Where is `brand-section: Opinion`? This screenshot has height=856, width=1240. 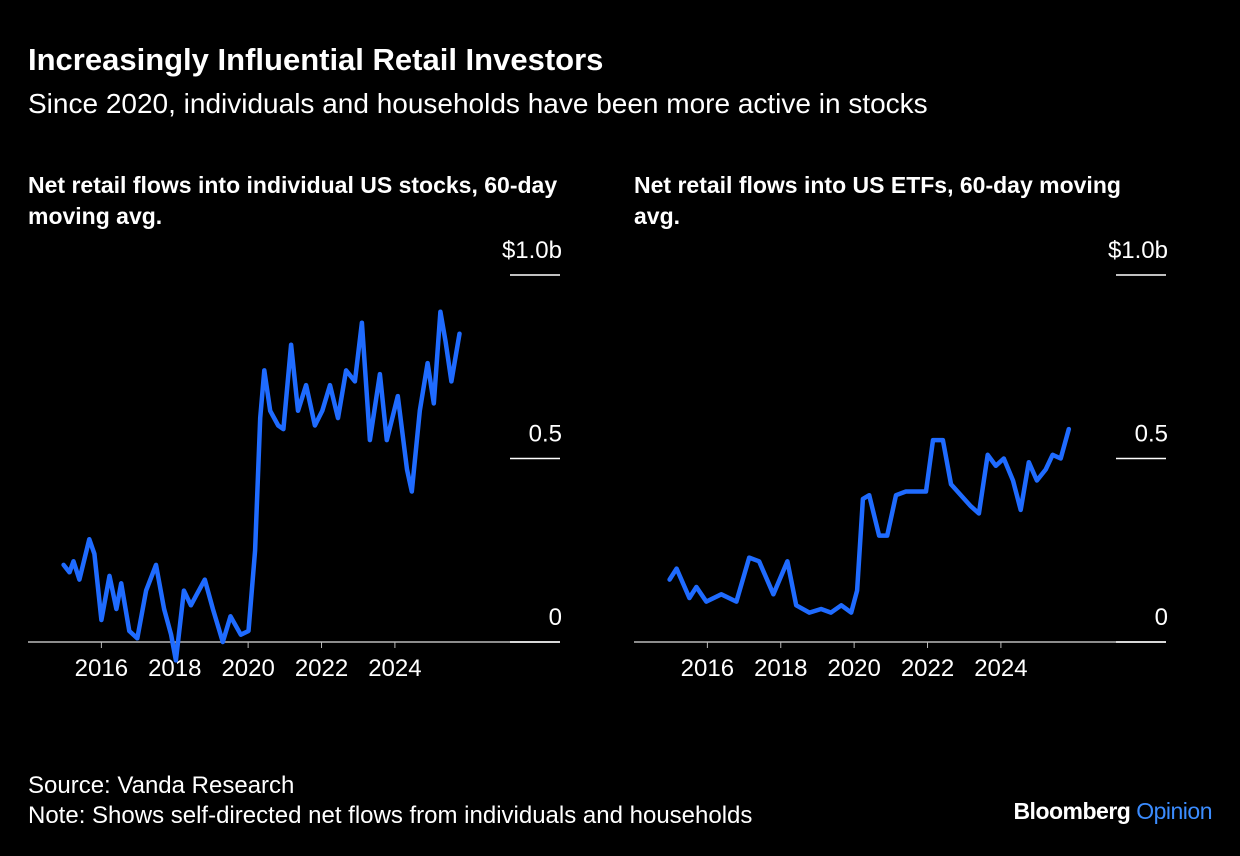 brand-section: Opinion is located at coordinates (1174, 811).